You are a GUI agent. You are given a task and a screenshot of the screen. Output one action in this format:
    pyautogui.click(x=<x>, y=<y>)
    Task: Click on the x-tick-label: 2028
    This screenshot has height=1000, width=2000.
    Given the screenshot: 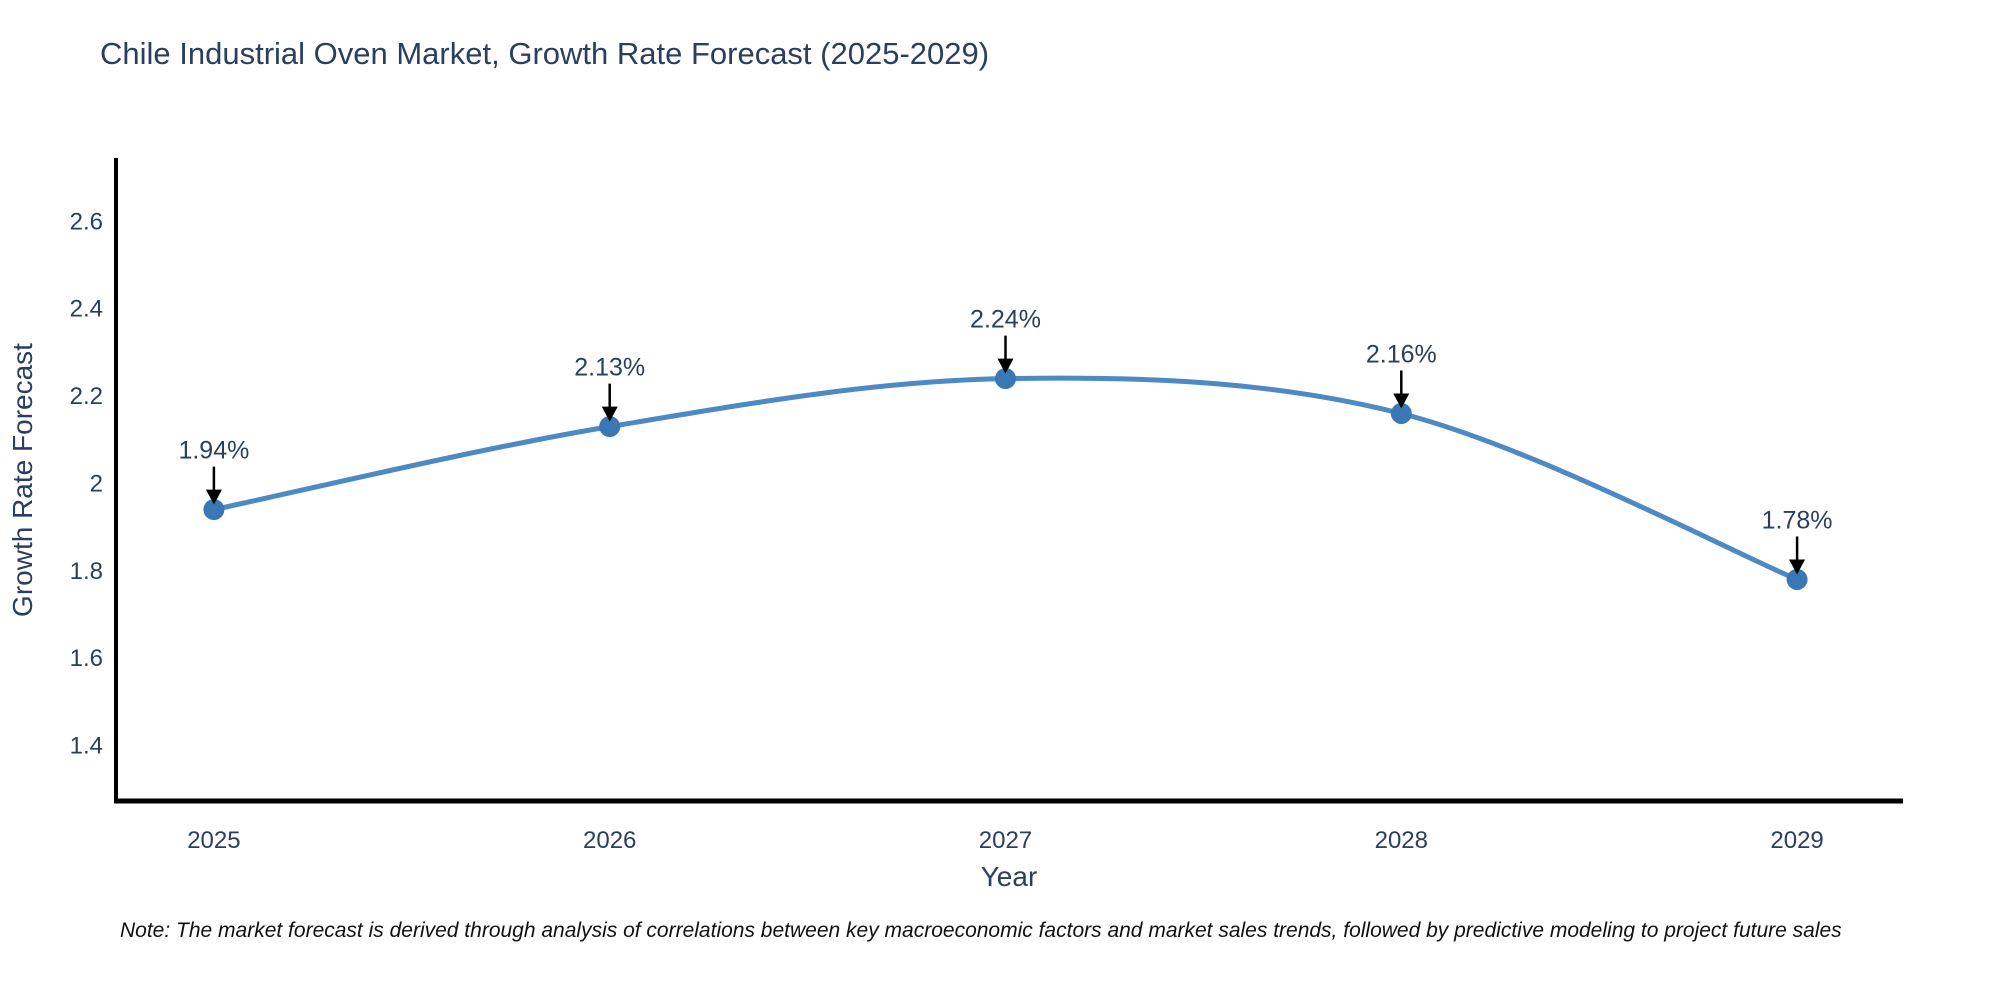 What is the action you would take?
    pyautogui.click(x=1401, y=840)
    